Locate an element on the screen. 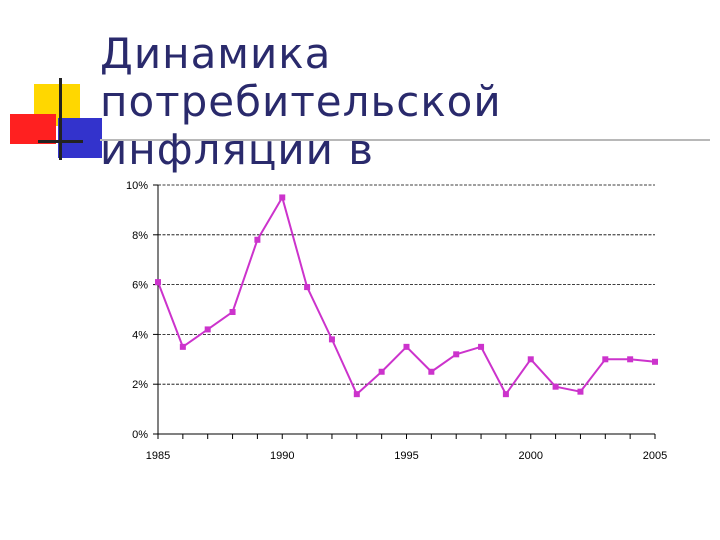 The width and height of the screenshot is (720, 540). title-underline is located at coordinates (405, 140).